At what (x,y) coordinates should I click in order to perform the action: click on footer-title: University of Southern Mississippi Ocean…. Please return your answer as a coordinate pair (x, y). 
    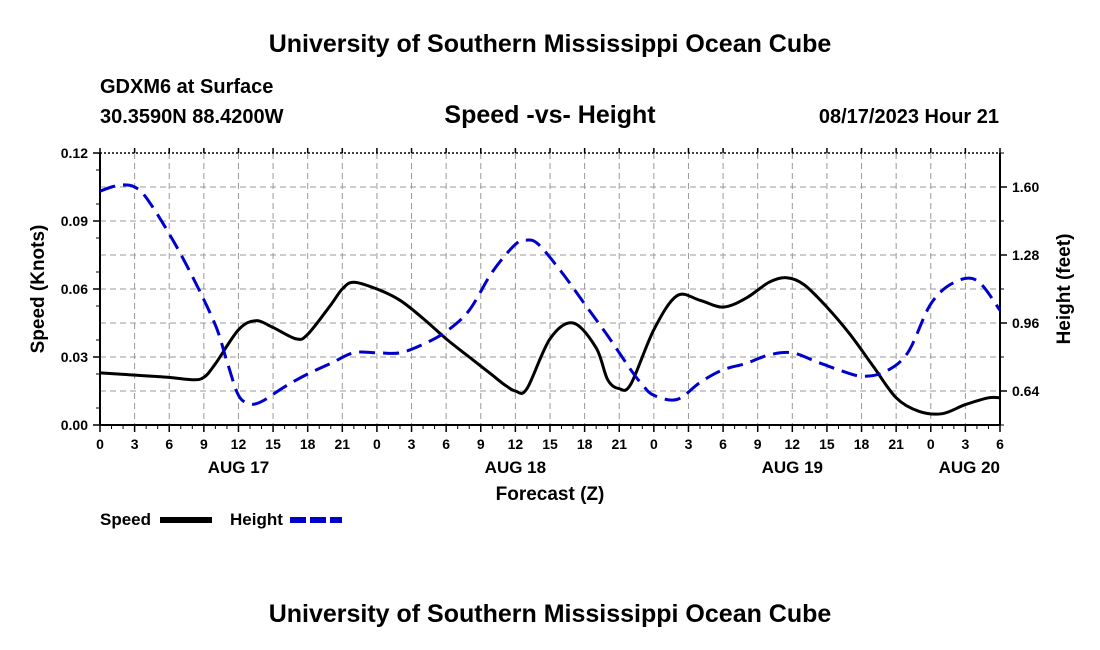
    Looking at the image, I should click on (550, 614).